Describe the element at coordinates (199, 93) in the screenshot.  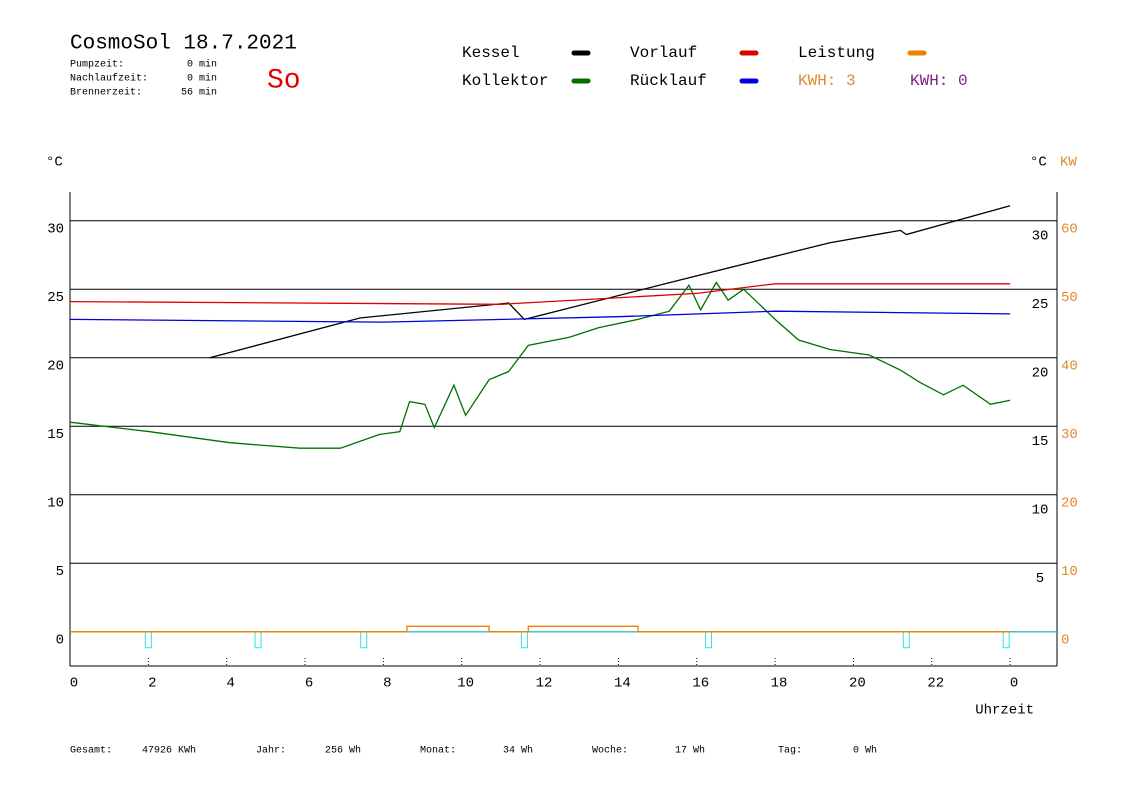
I see `info-value: 56 min` at that location.